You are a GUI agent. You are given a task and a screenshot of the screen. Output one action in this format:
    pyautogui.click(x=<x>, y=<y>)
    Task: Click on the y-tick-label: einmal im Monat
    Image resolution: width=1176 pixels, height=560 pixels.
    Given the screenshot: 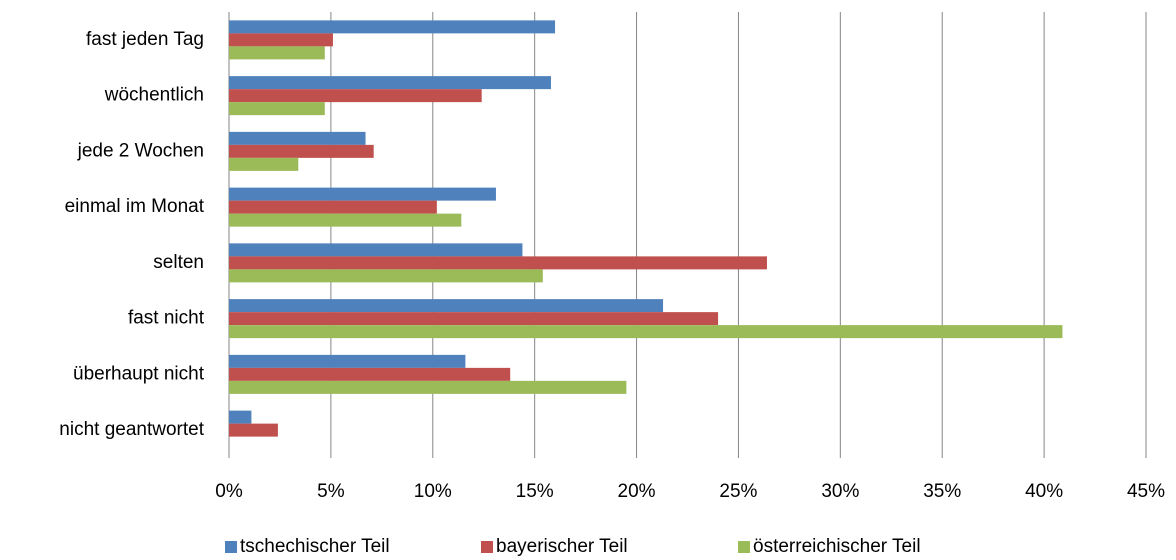 What is the action you would take?
    pyautogui.click(x=135, y=206)
    